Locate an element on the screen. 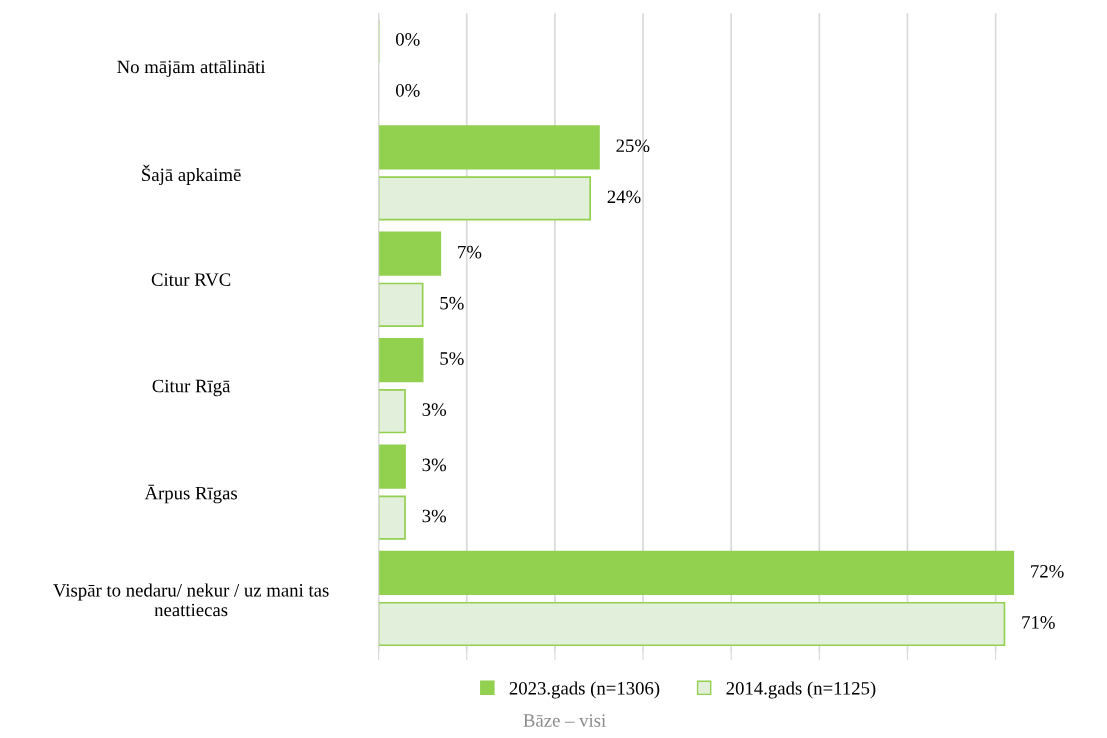 The height and width of the screenshot is (738, 1107). y-tick-label: Šajā apkaimē is located at coordinates (191, 174).